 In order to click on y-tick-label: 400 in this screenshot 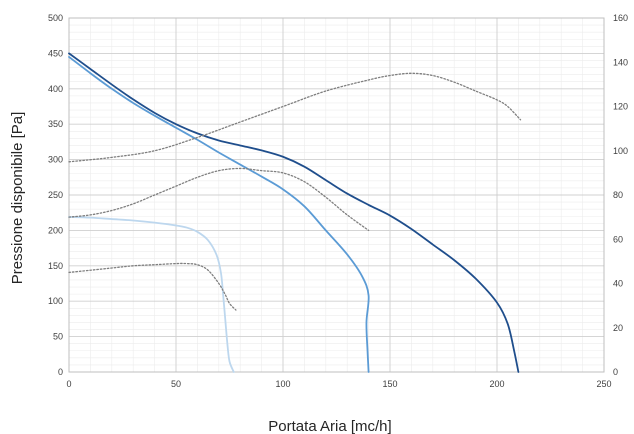, I will do `click(55, 89)`.